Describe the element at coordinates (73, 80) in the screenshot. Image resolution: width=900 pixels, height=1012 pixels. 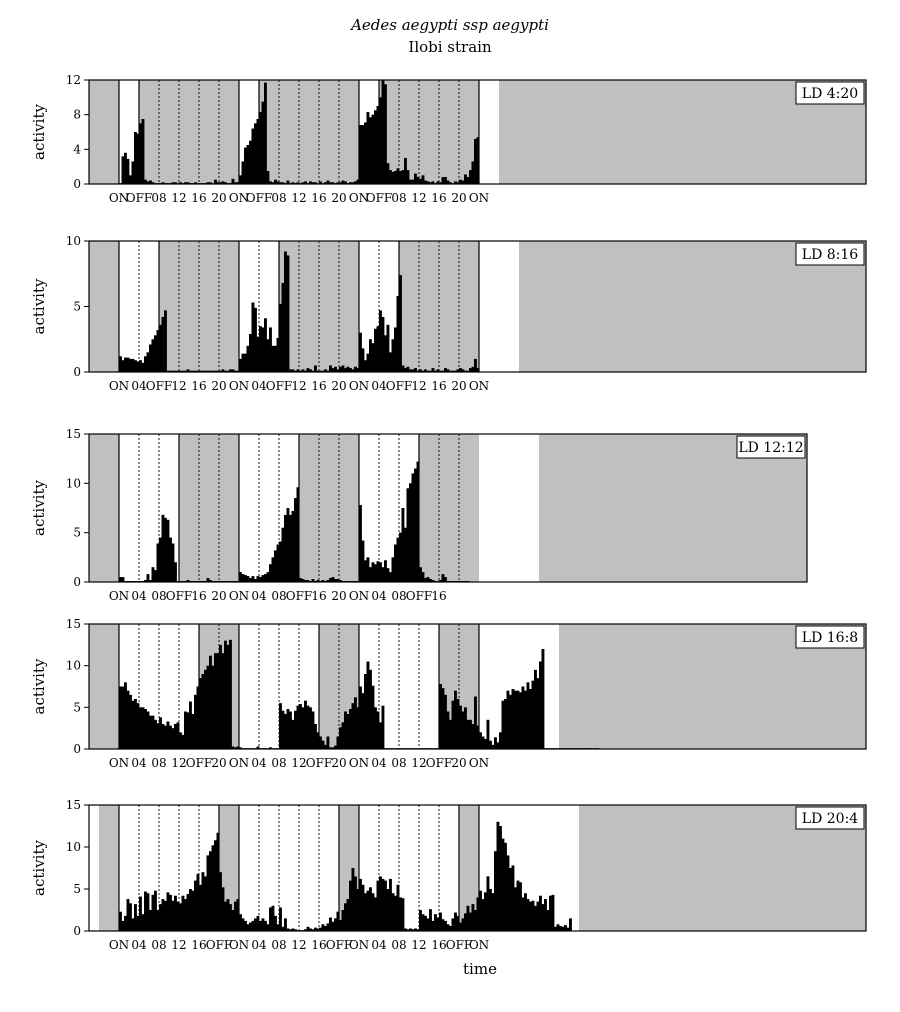
I see `y-tick-label: 12` at that location.